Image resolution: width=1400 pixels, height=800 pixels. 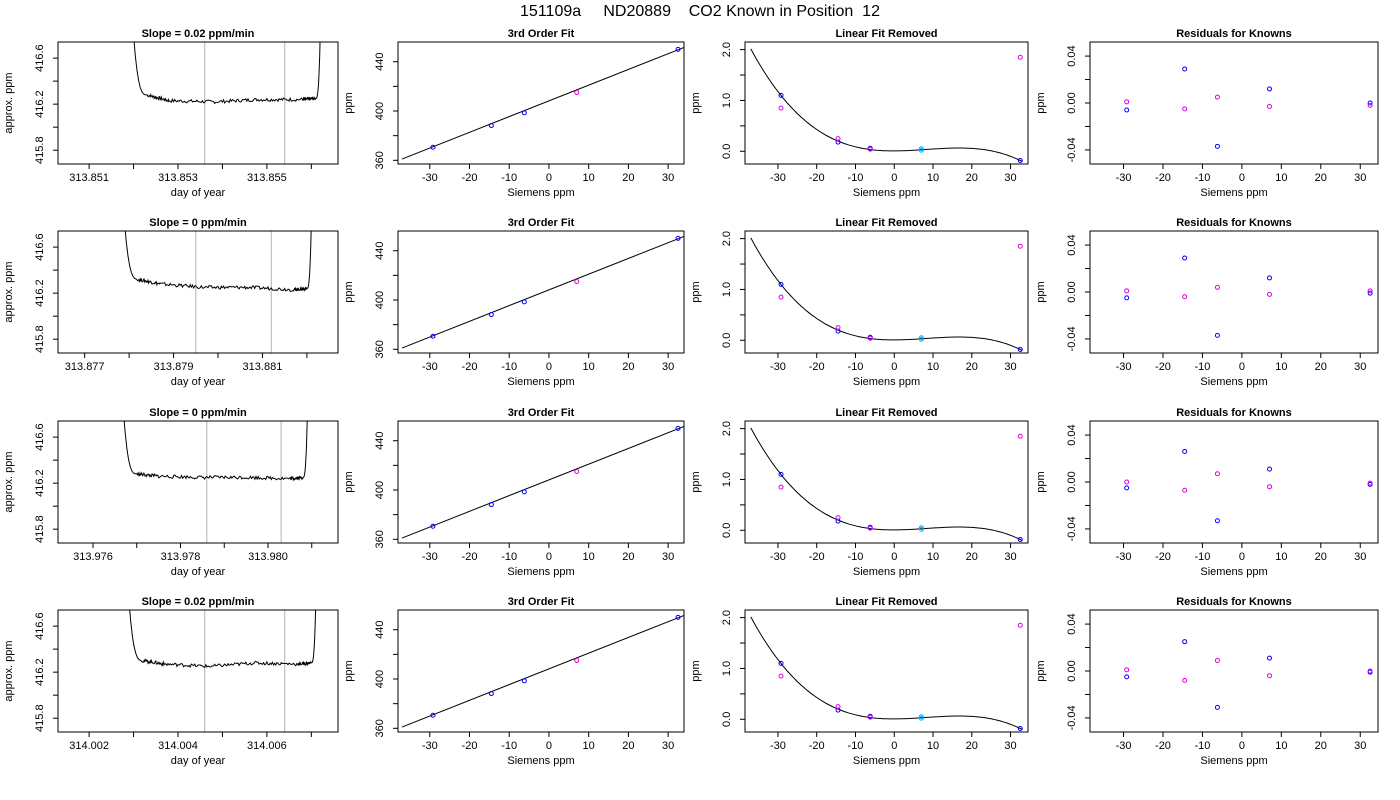 What do you see at coordinates (9, 291) in the screenshot?
I see `y-axis-label: approx. ppm` at bounding box center [9, 291].